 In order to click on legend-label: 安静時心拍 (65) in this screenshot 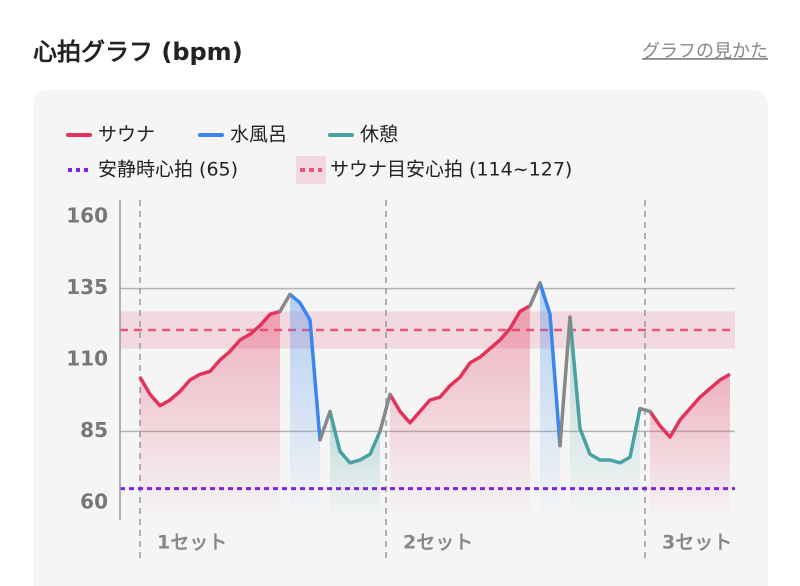, I will do `click(168, 170)`.